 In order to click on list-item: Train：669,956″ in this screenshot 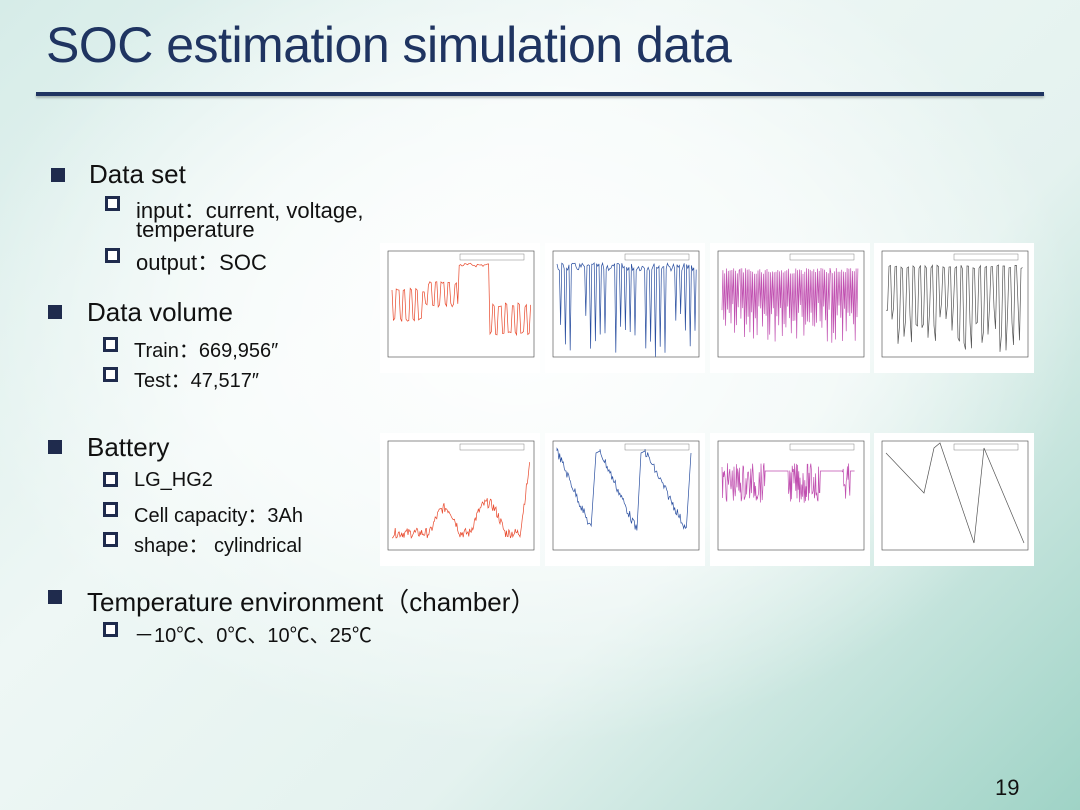, I will do `click(206, 351)`.